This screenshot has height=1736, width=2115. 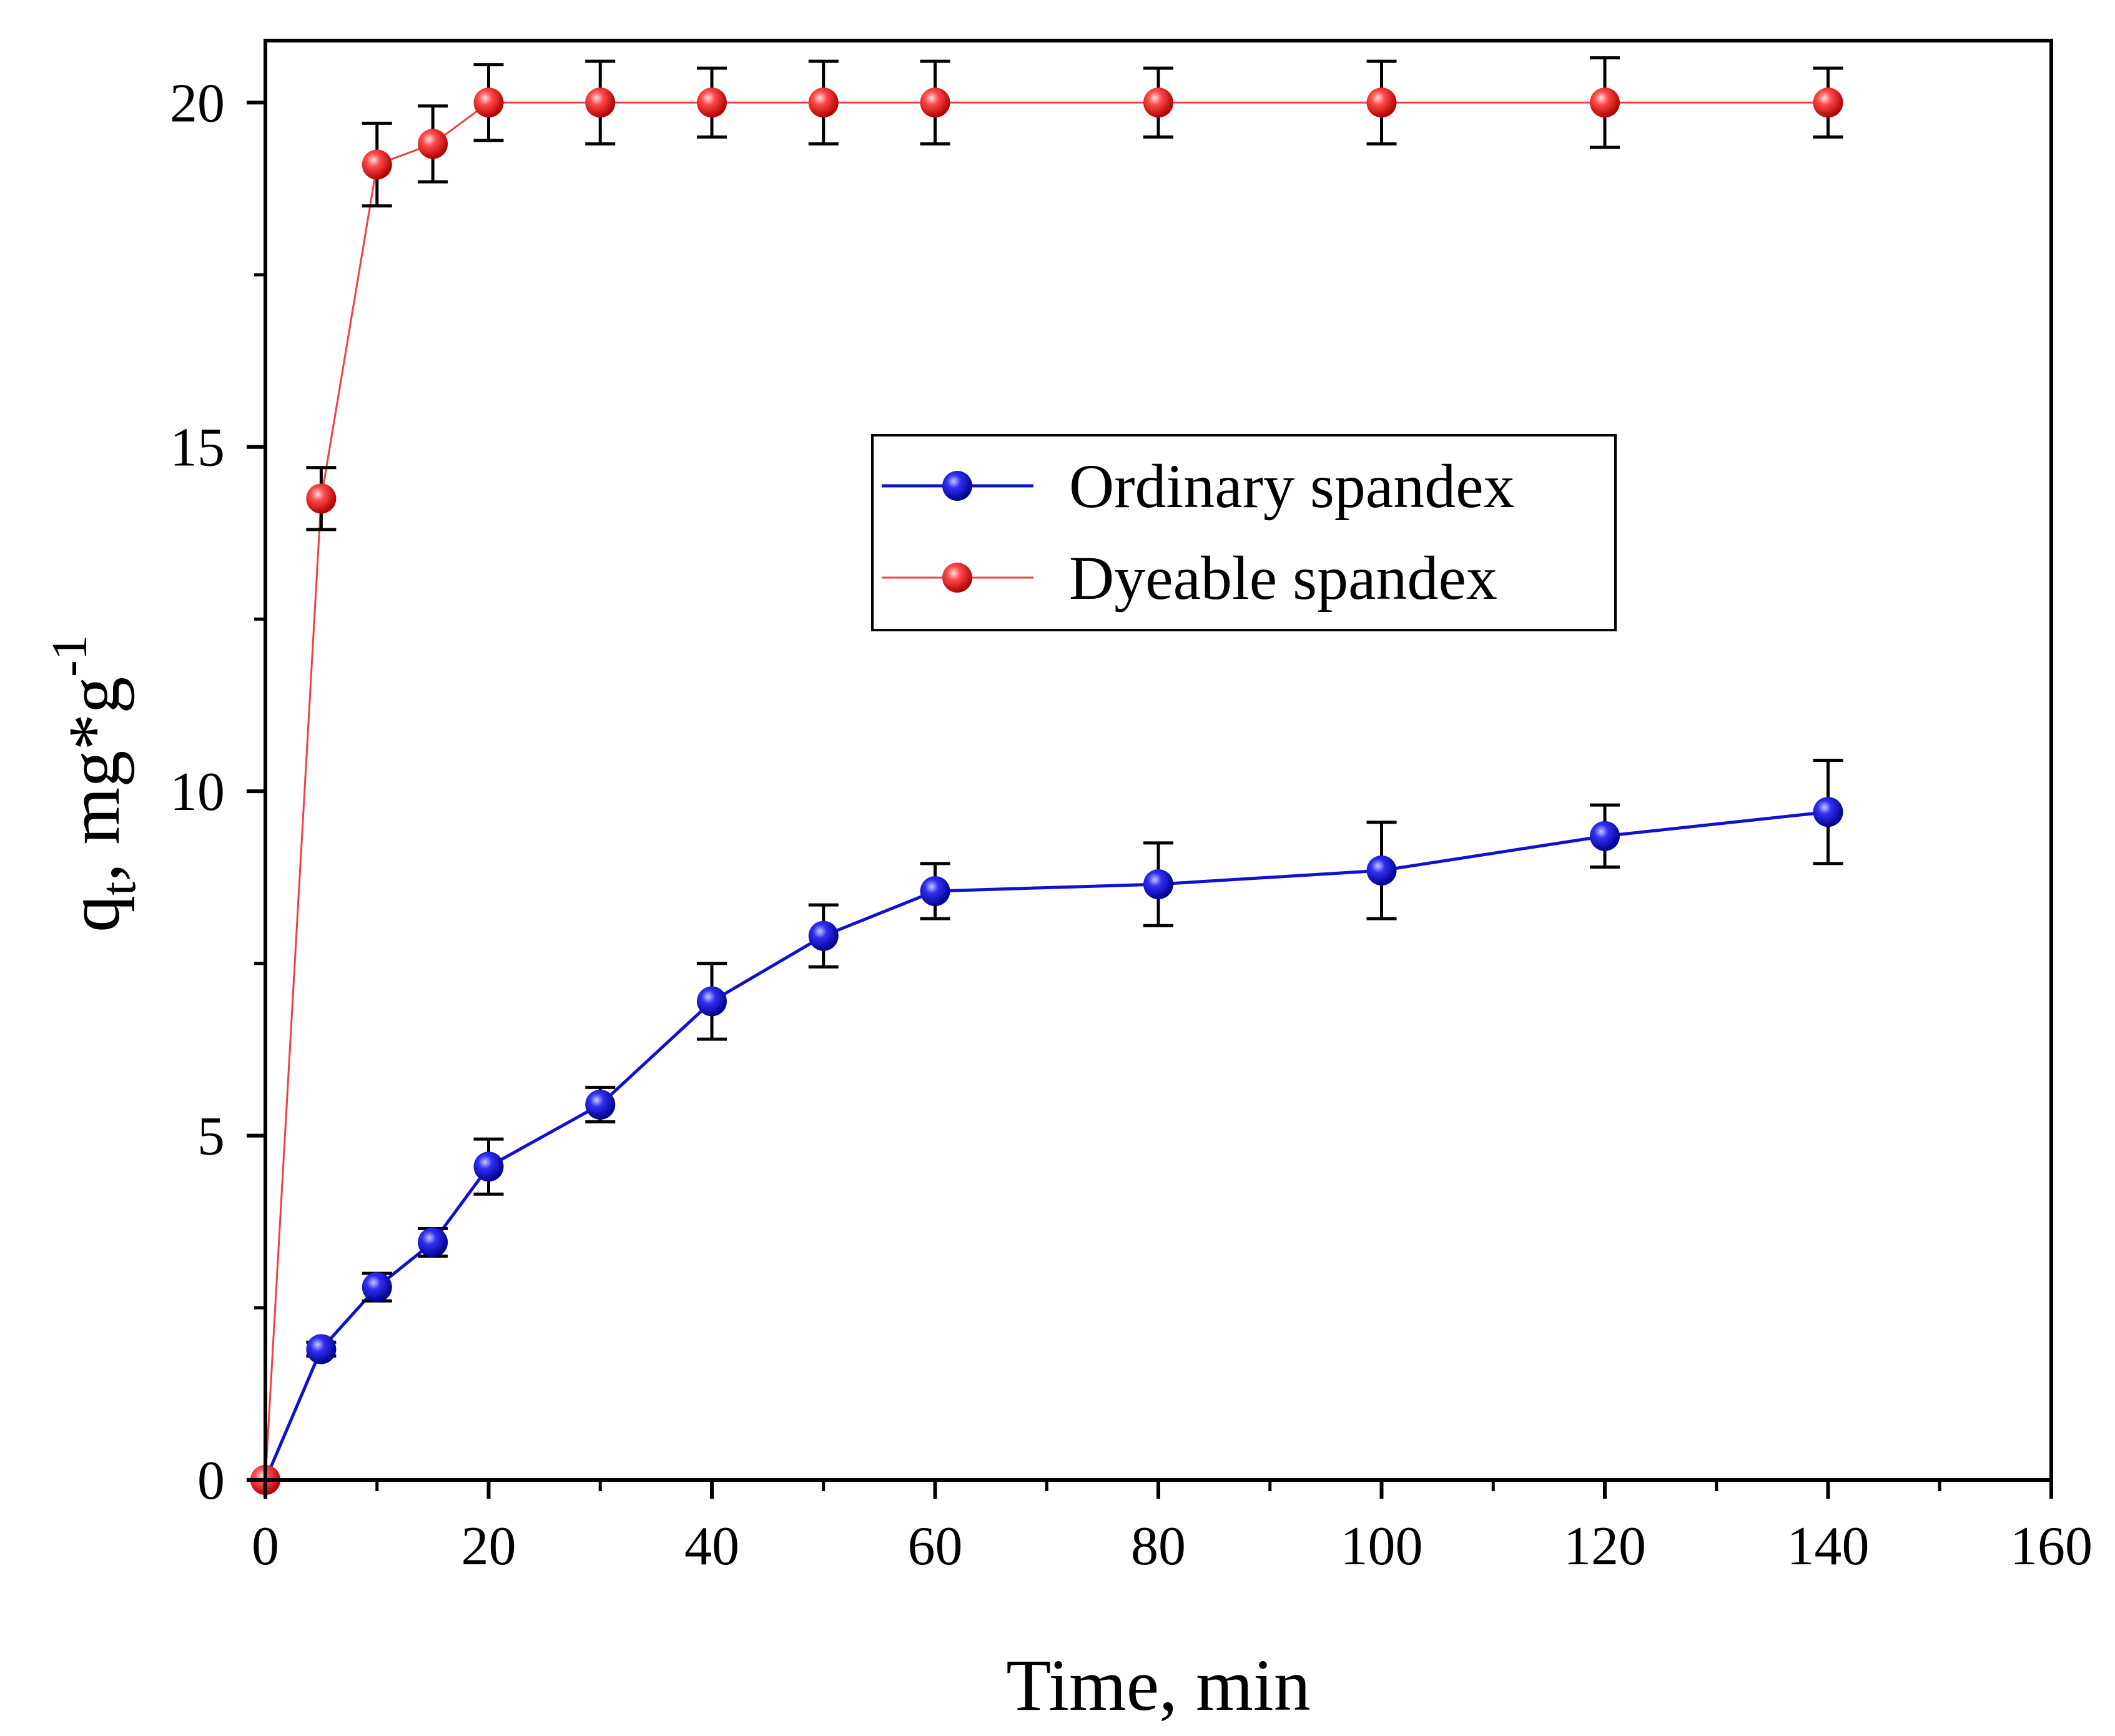 I want to click on legend: Ordinary spandex Dyeable spandex, so click(x=1244, y=532).